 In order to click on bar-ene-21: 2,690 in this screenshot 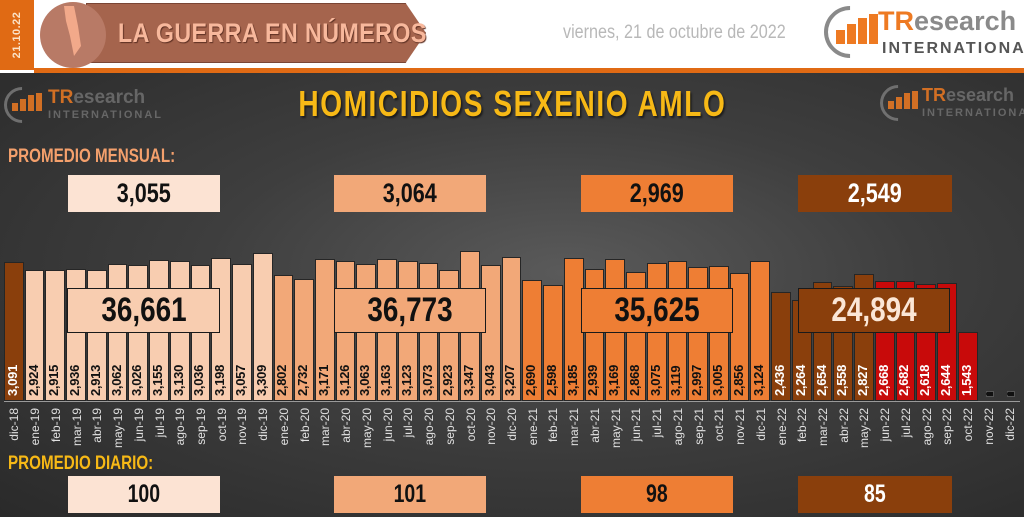, I will do `click(532, 340)`.